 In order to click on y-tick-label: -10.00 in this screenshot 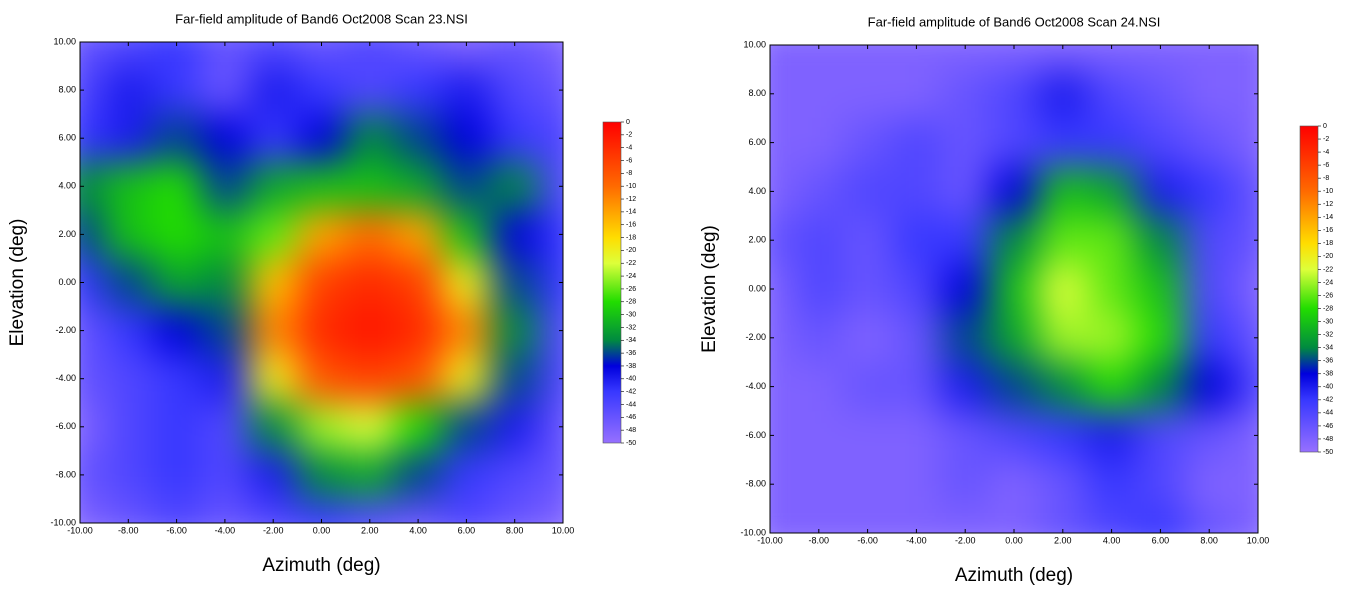, I will do `click(63, 522)`.